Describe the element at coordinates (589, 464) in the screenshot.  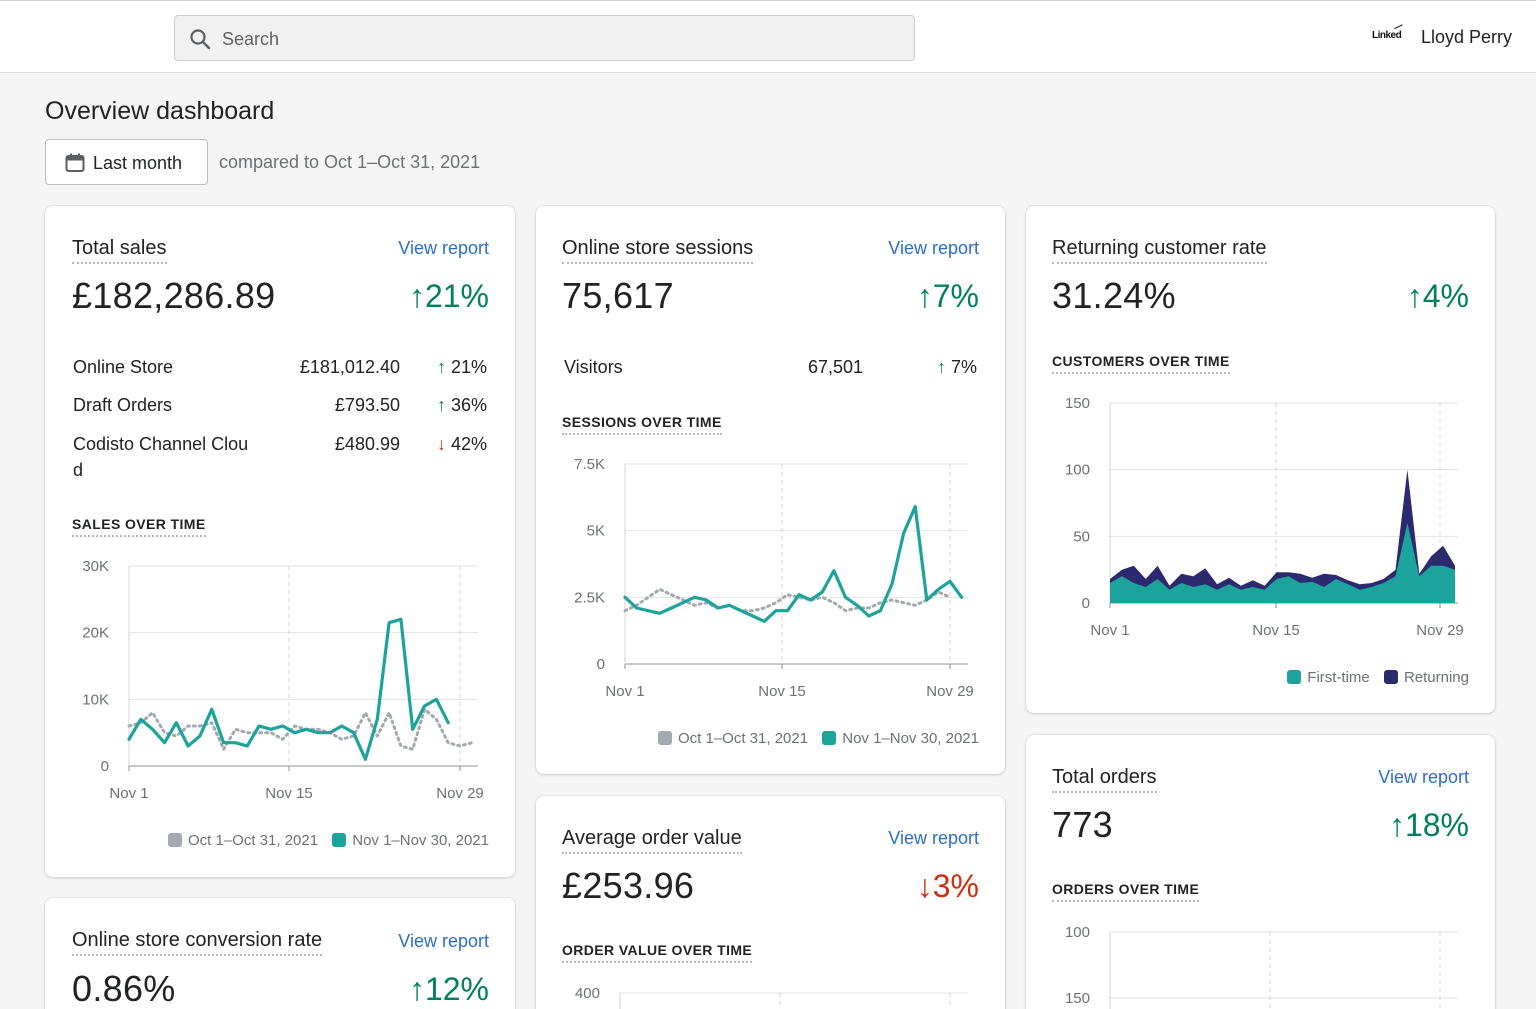
I see `y-tick-label: 7.5K` at that location.